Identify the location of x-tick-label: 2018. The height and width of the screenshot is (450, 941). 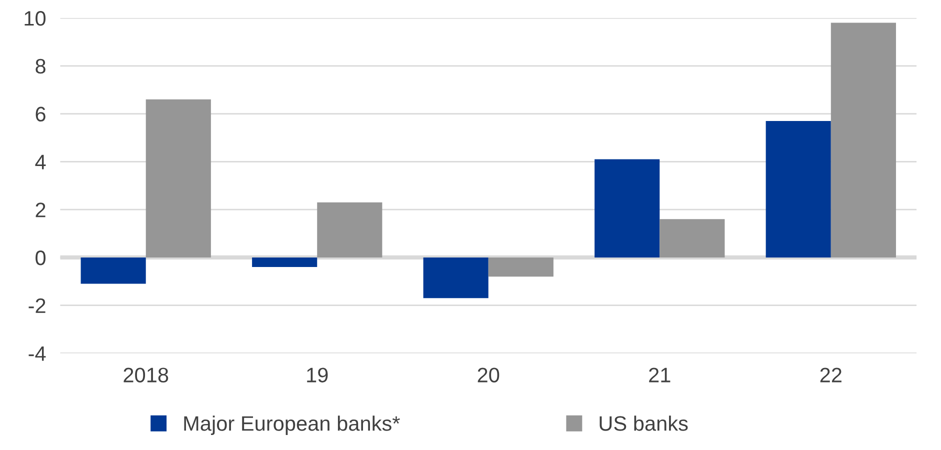
(146, 375).